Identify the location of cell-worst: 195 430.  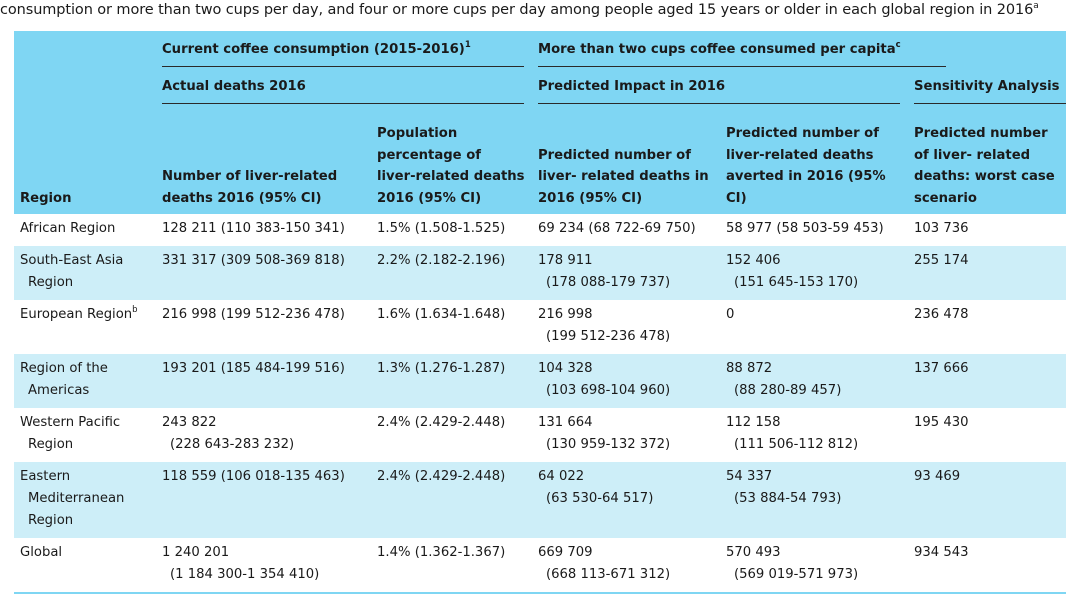
(990, 435).